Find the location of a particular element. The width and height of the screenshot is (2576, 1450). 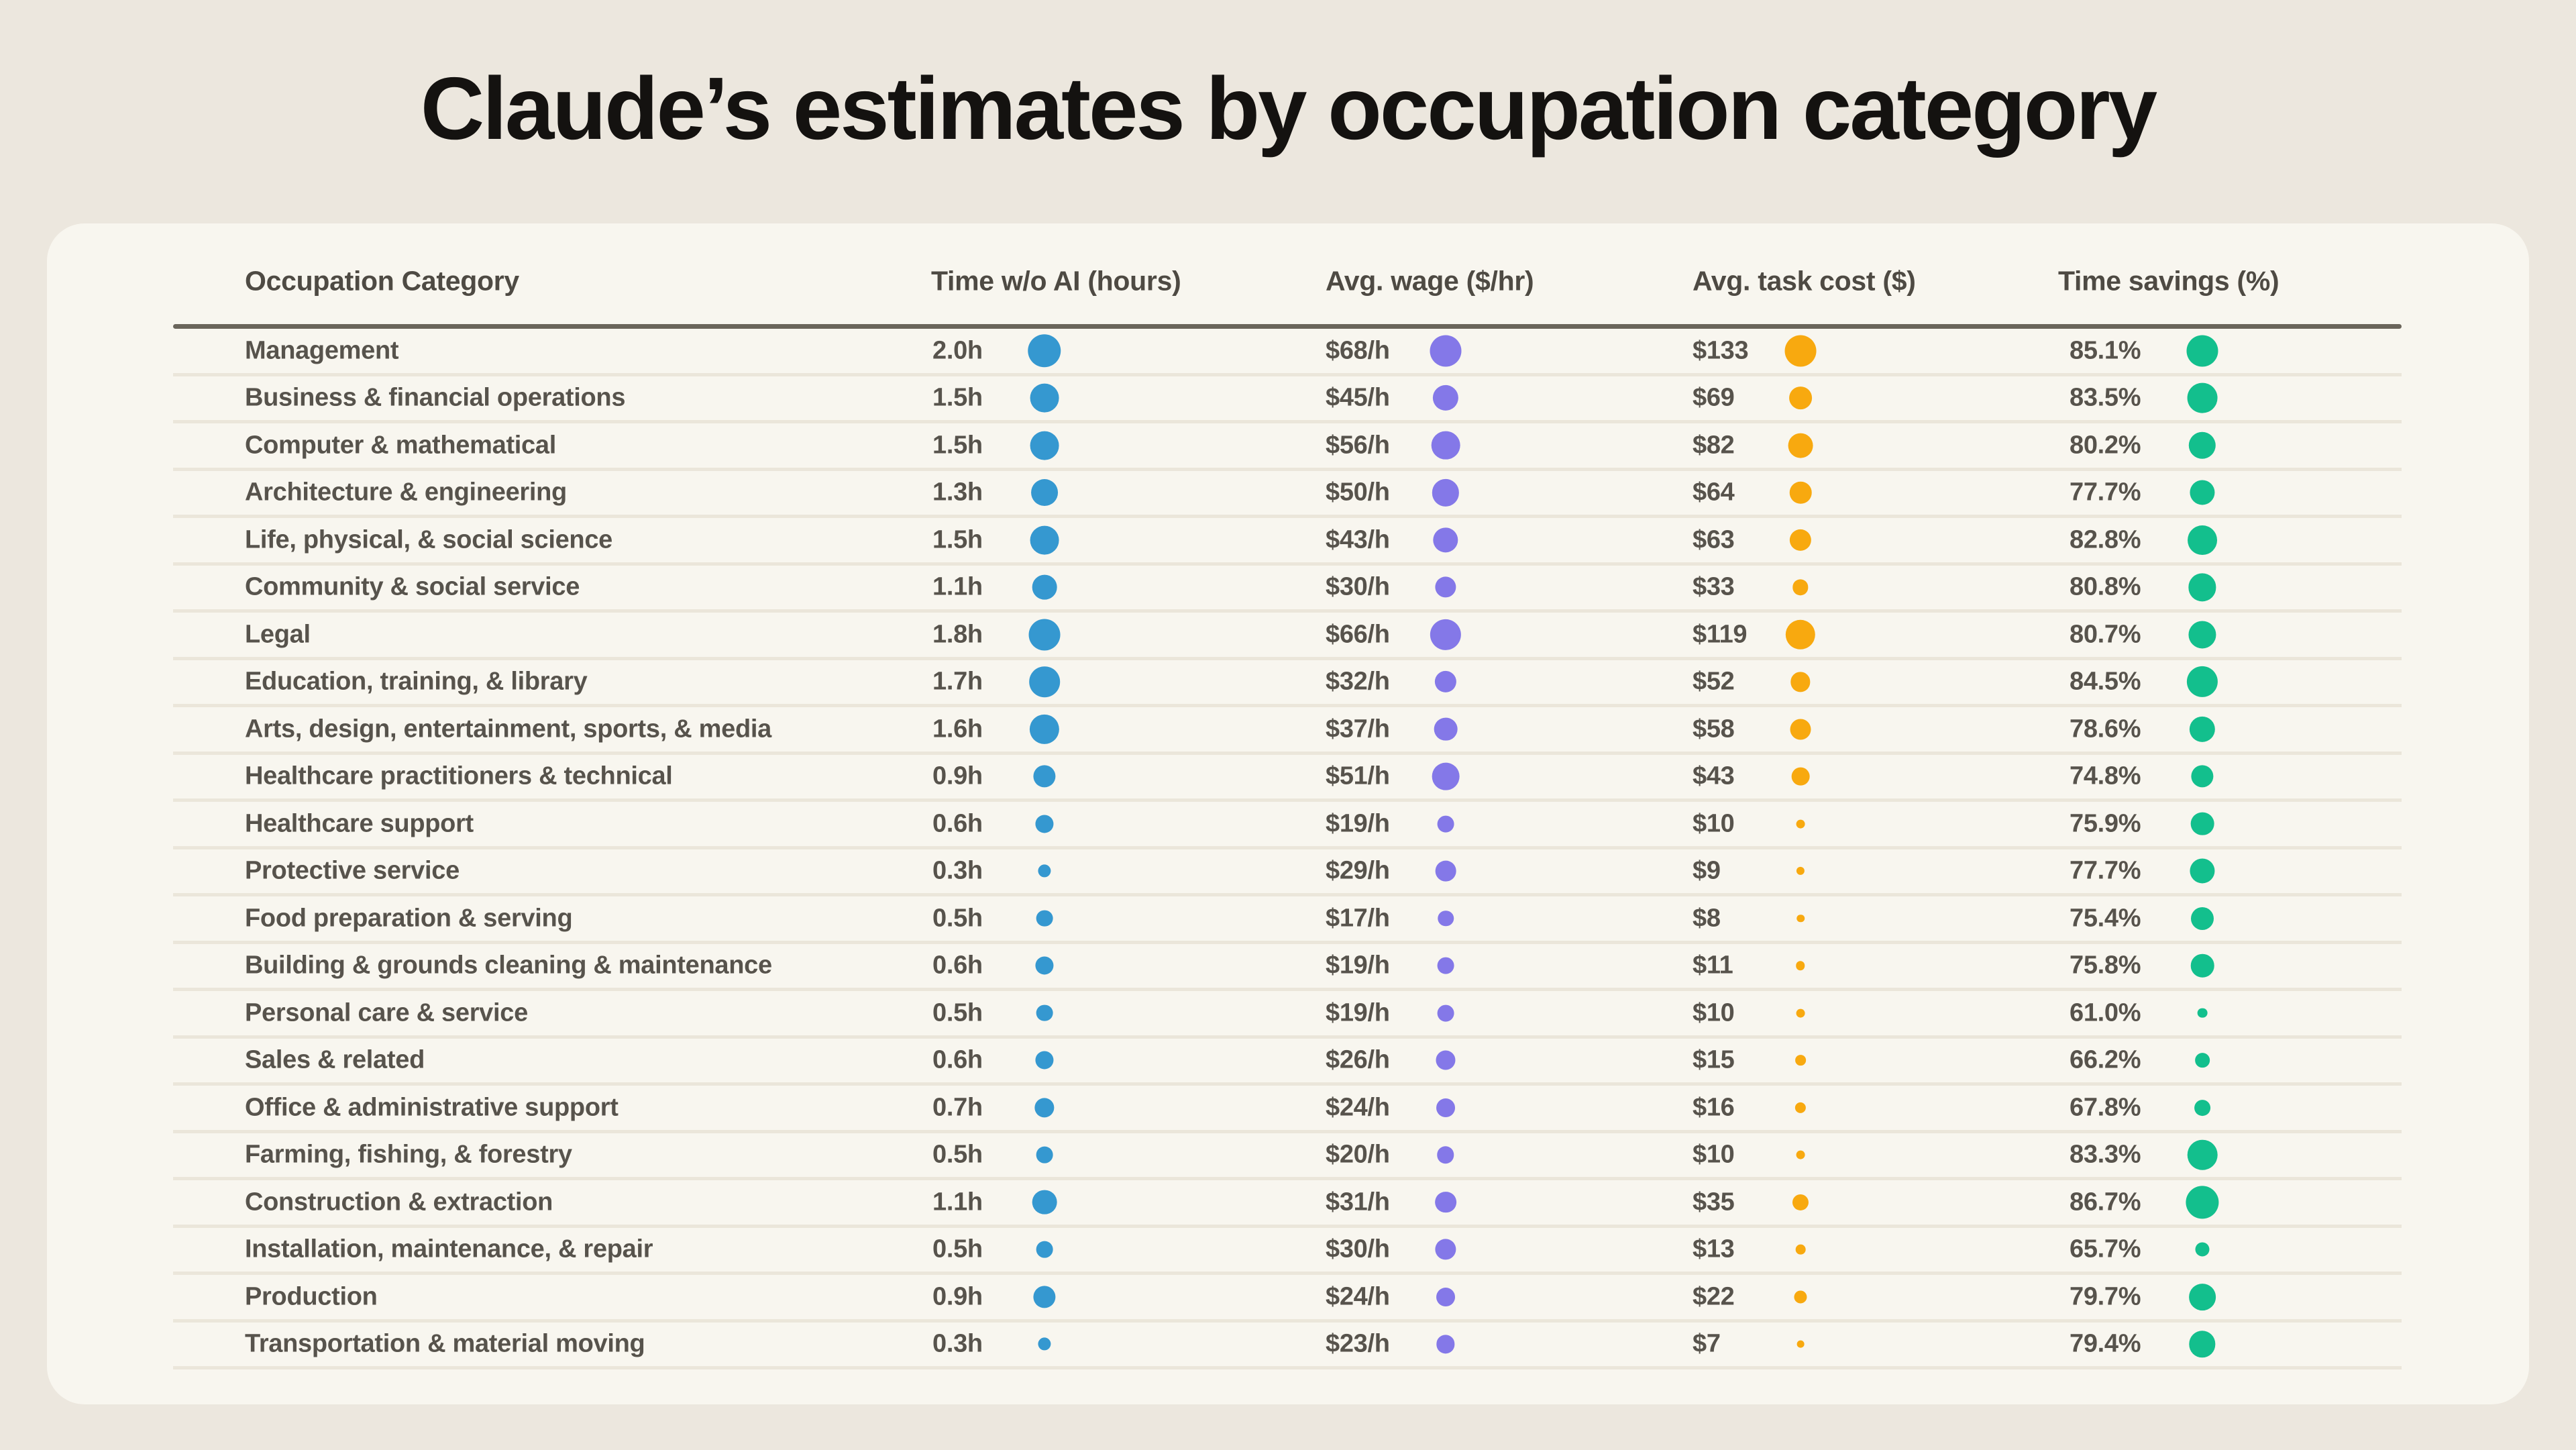

occupation-label: Healthcare practitioners & technical is located at coordinates (459, 776).